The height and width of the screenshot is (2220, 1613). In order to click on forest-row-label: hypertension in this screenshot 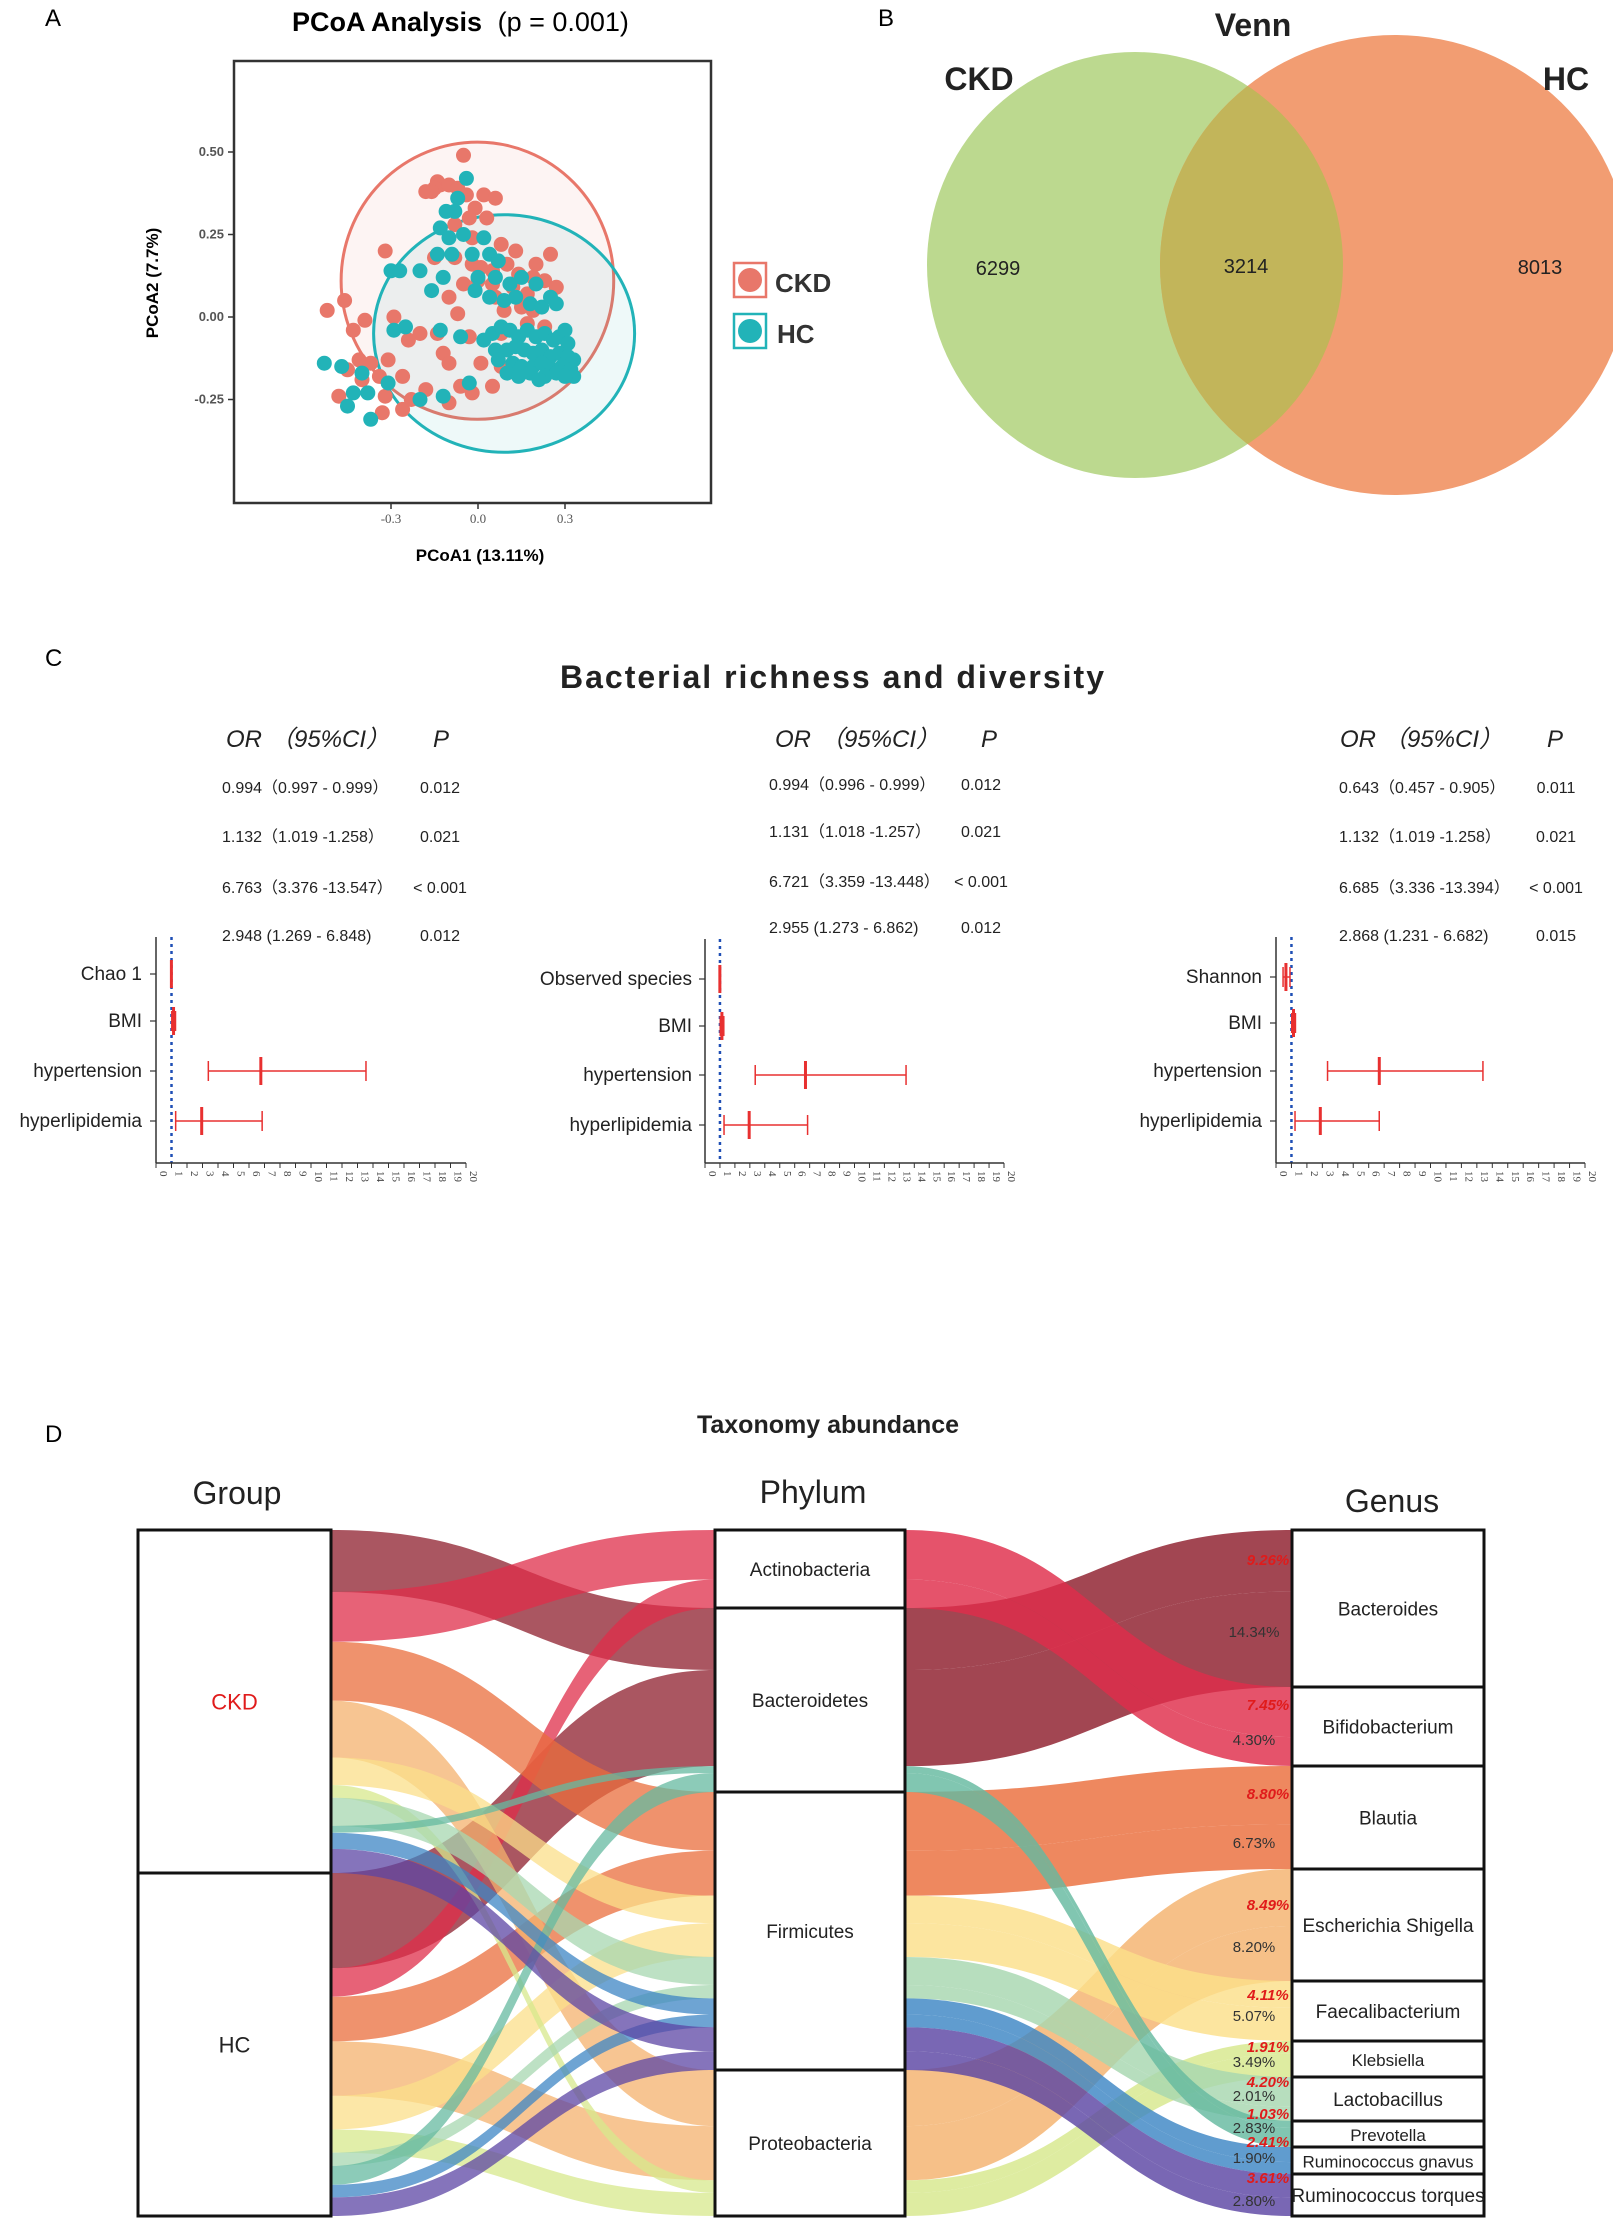, I will do `click(637, 1075)`.